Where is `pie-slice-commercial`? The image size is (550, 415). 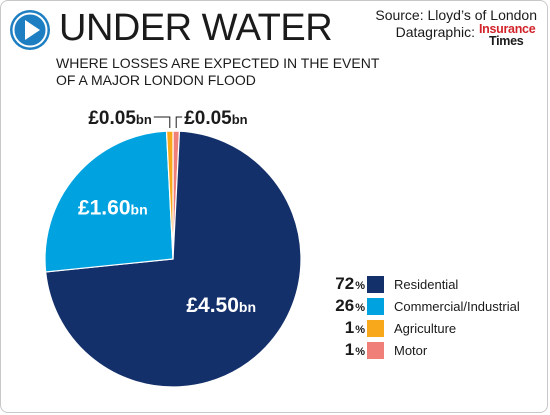
pie-slice-commercial is located at coordinates (109, 201).